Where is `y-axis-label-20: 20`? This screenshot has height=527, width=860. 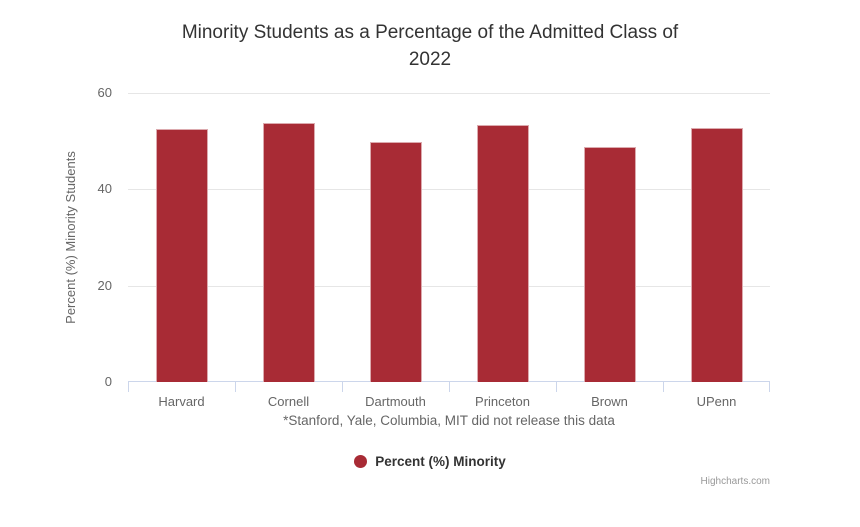 y-axis-label-20: 20 is located at coordinates (104, 285).